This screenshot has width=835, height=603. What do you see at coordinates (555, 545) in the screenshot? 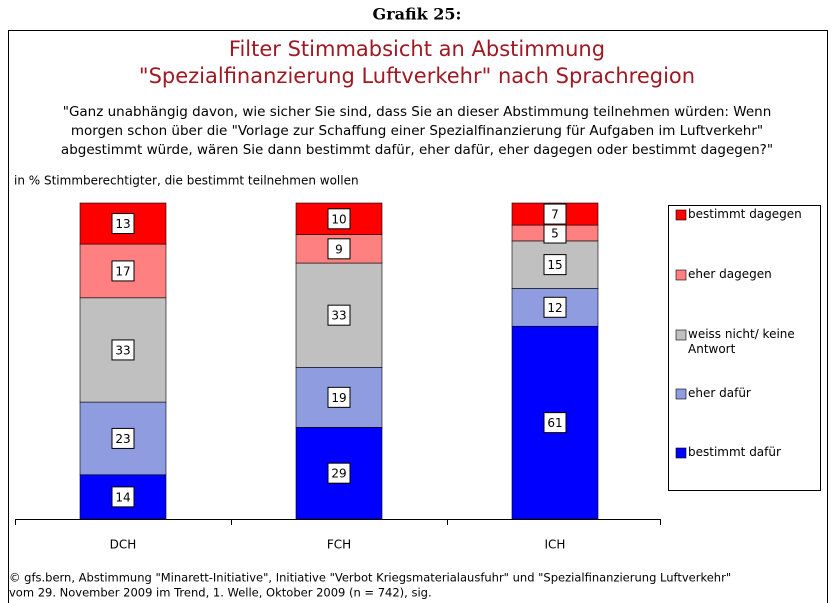
I see `x-tick-label: ICH` at bounding box center [555, 545].